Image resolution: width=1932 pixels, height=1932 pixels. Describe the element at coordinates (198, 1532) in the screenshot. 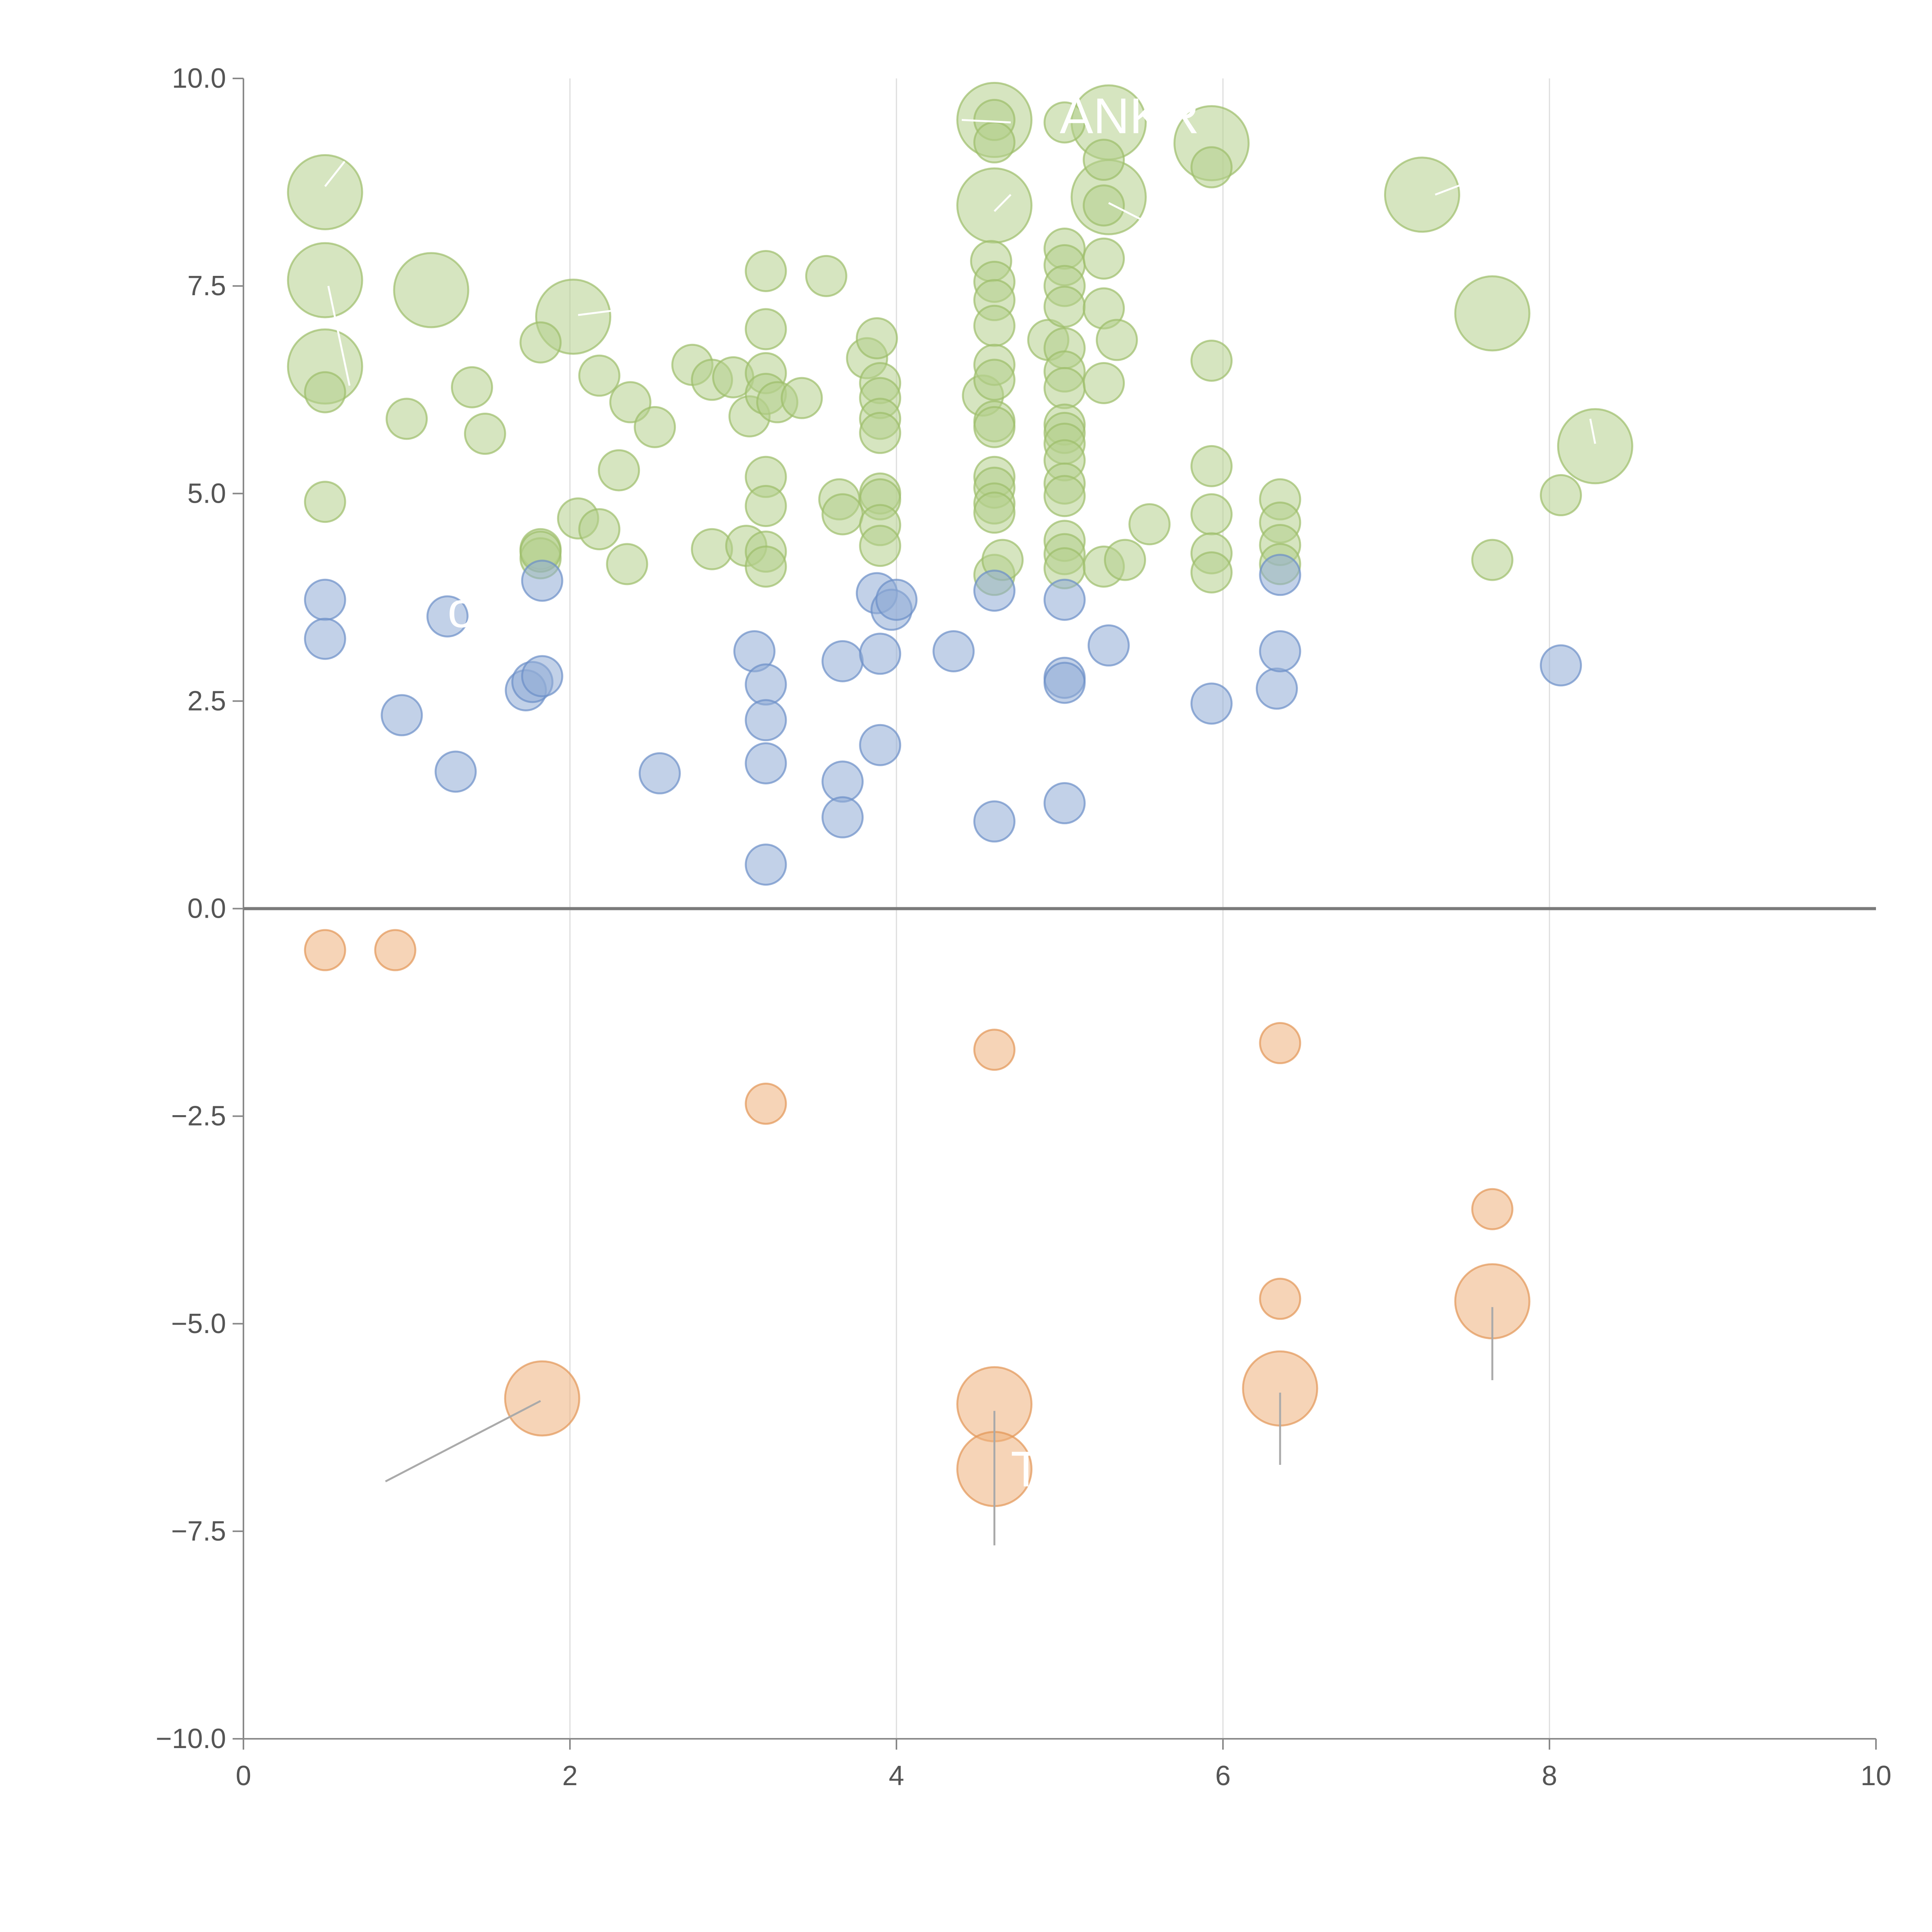

I see `y-tick-label: −7.5` at that location.